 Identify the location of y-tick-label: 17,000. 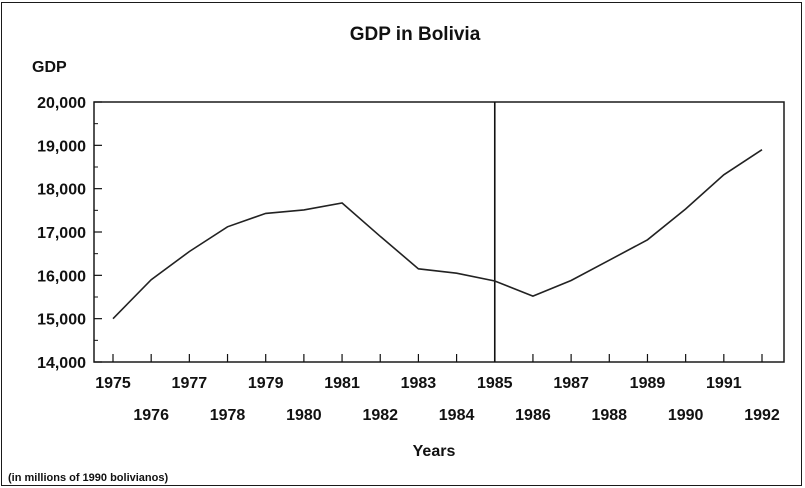
(61, 233).